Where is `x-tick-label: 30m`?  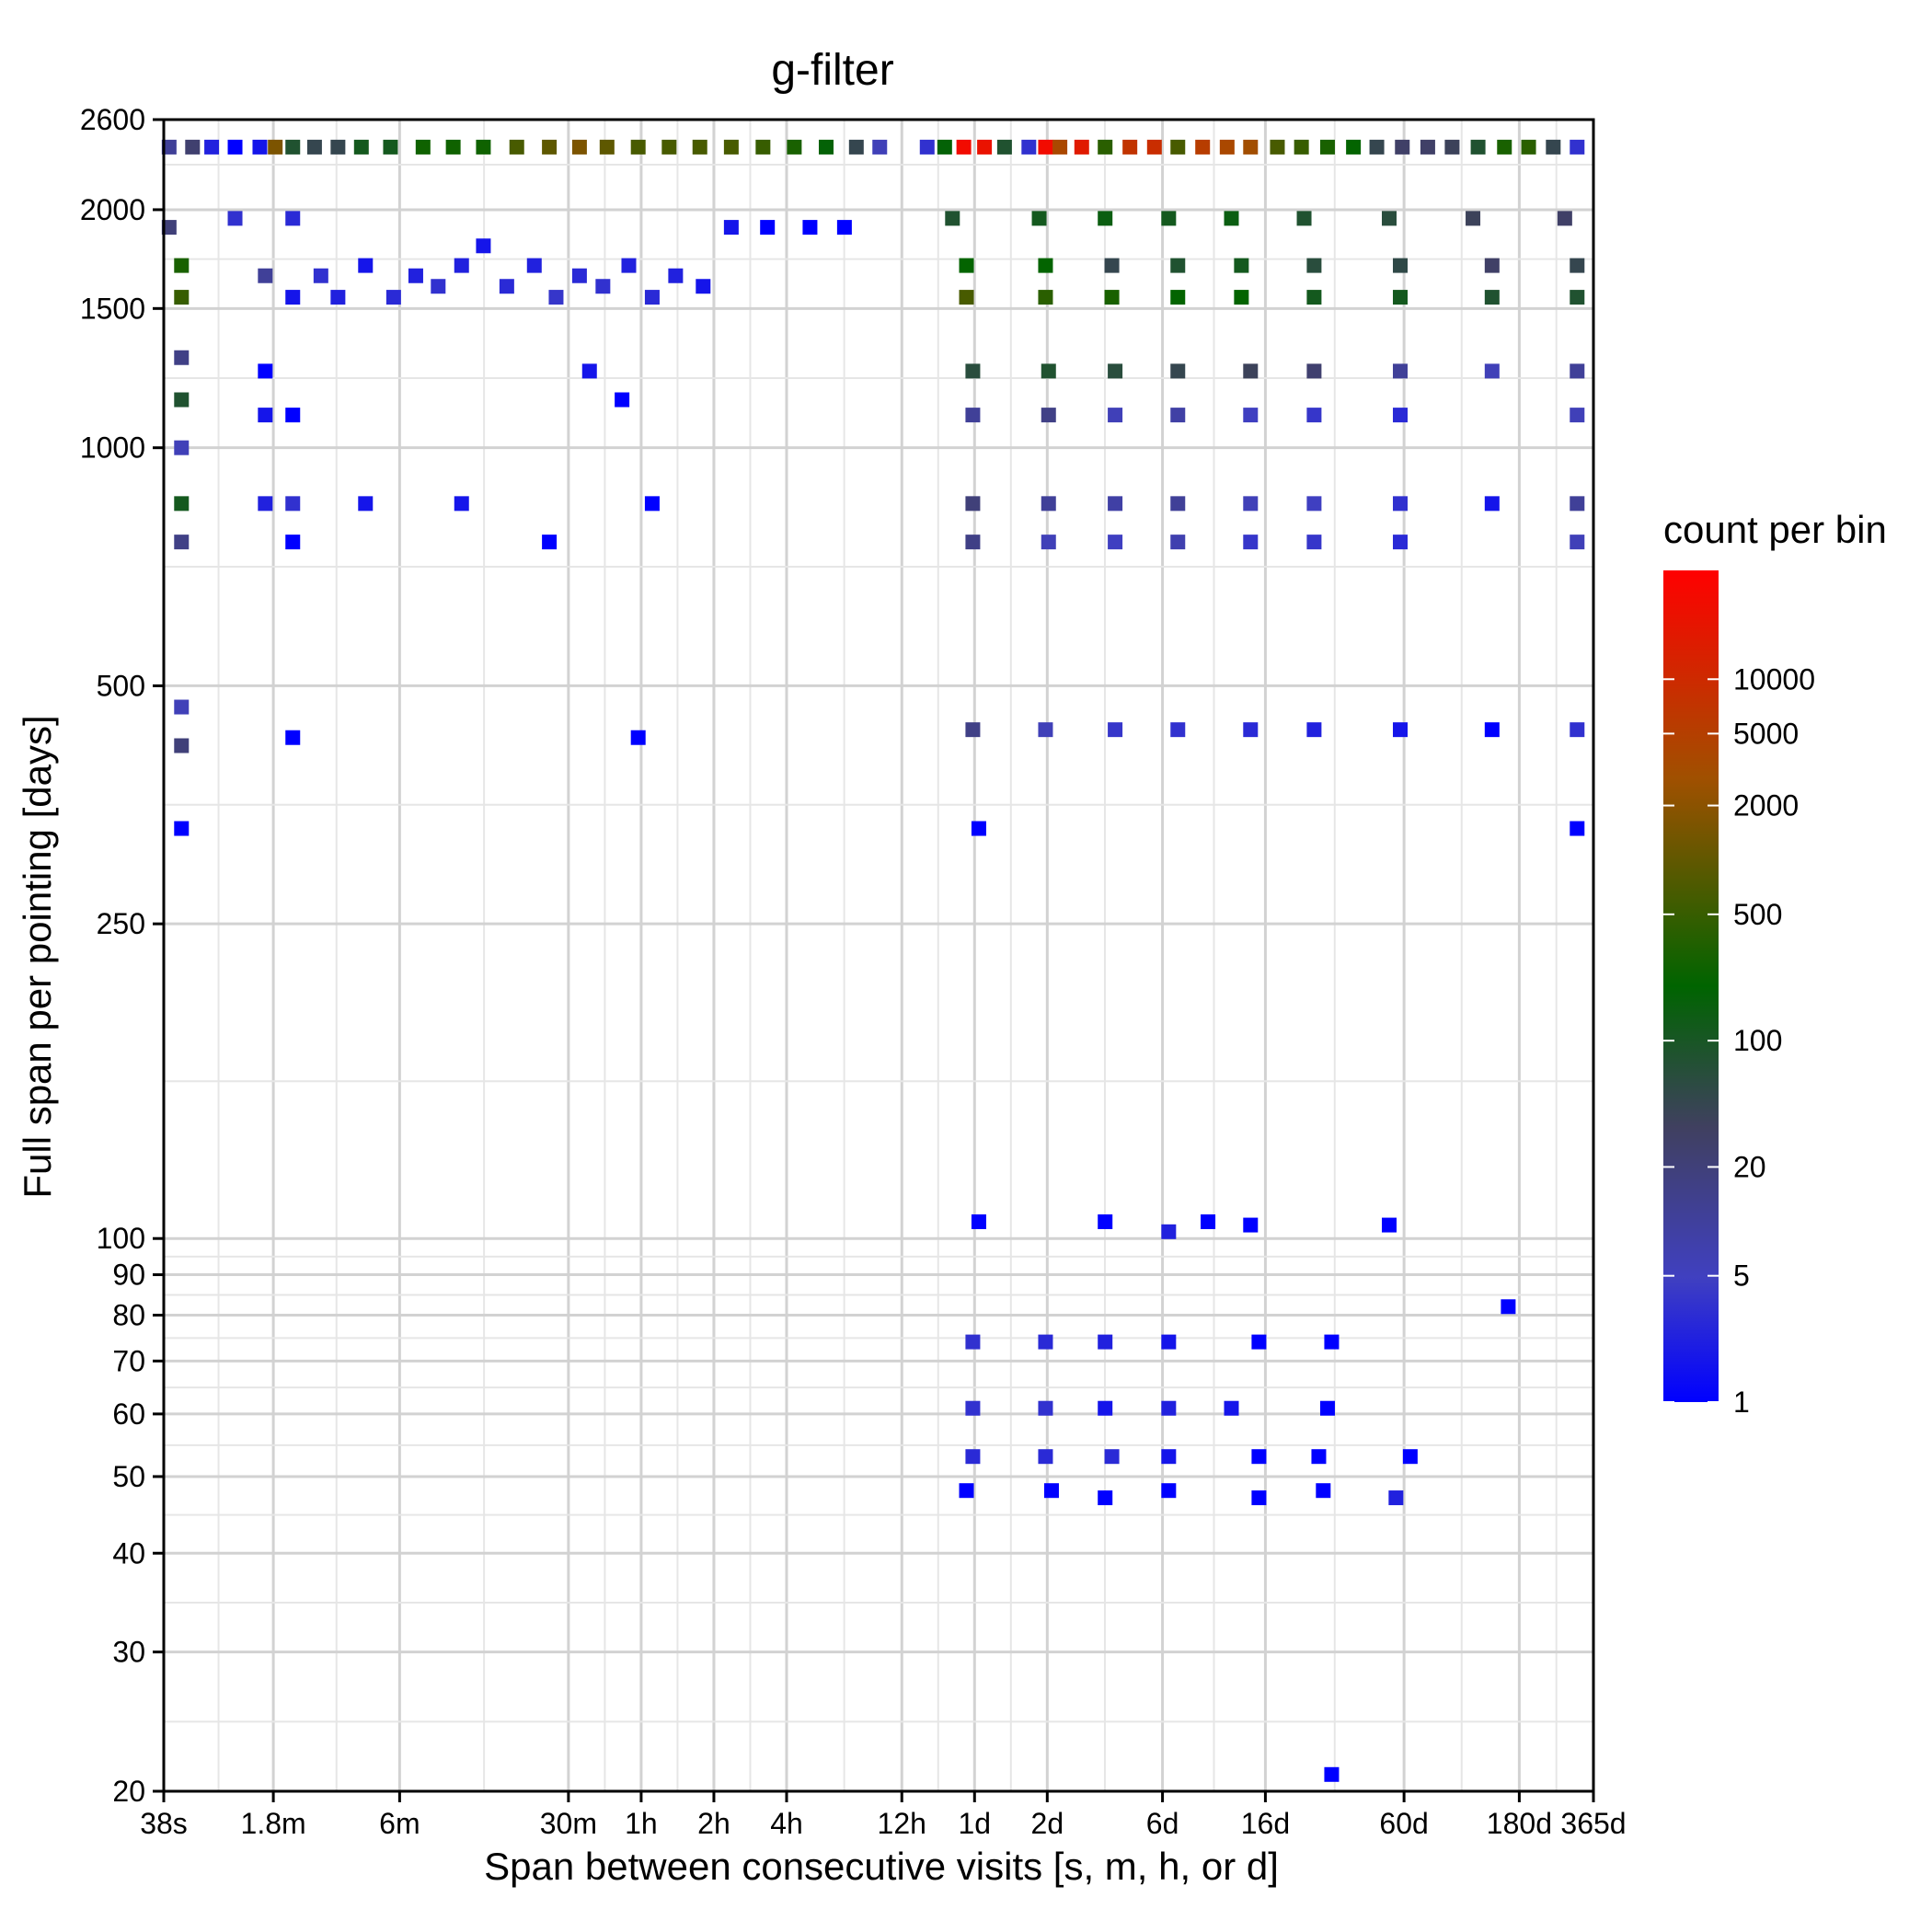
x-tick-label: 30m is located at coordinates (568, 1823).